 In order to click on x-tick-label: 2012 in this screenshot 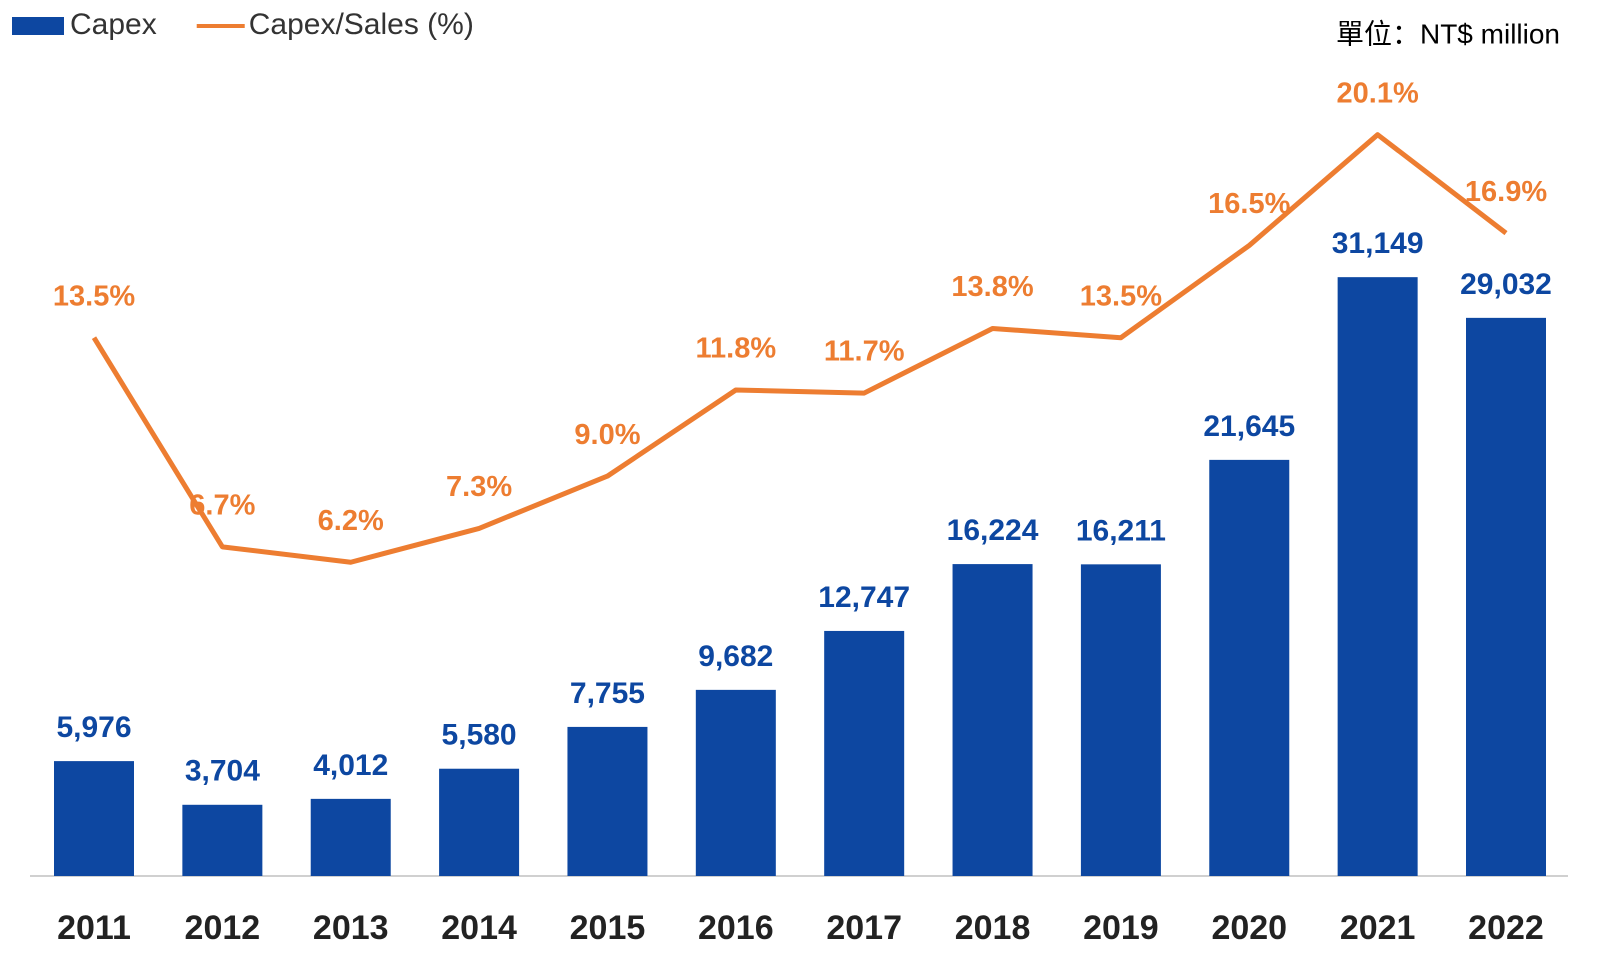, I will do `click(223, 928)`.